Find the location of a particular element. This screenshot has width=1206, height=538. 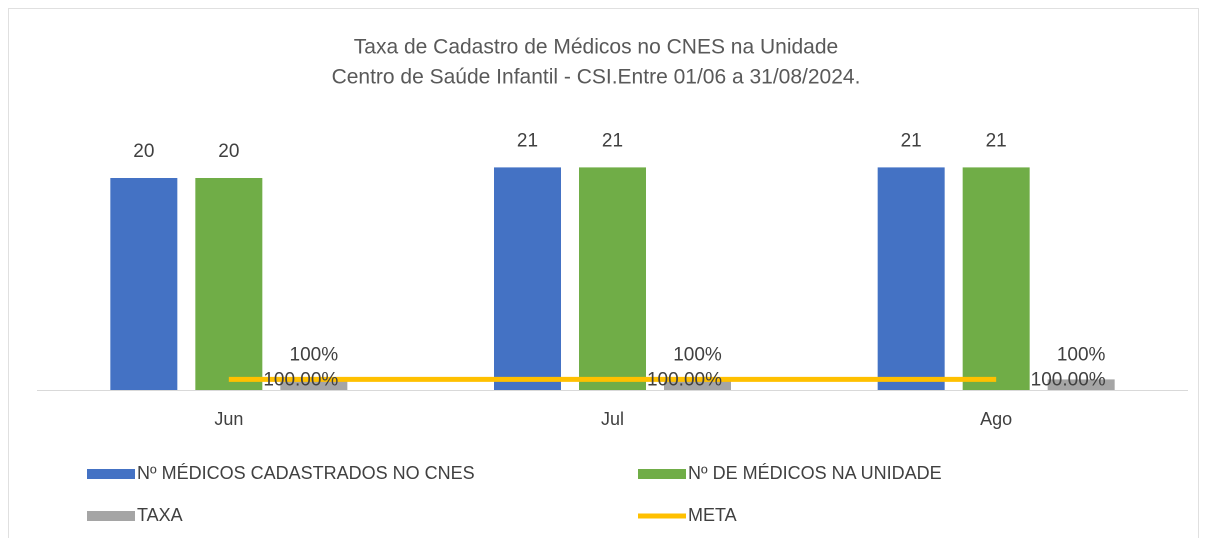

legend-label: META is located at coordinates (712, 515).